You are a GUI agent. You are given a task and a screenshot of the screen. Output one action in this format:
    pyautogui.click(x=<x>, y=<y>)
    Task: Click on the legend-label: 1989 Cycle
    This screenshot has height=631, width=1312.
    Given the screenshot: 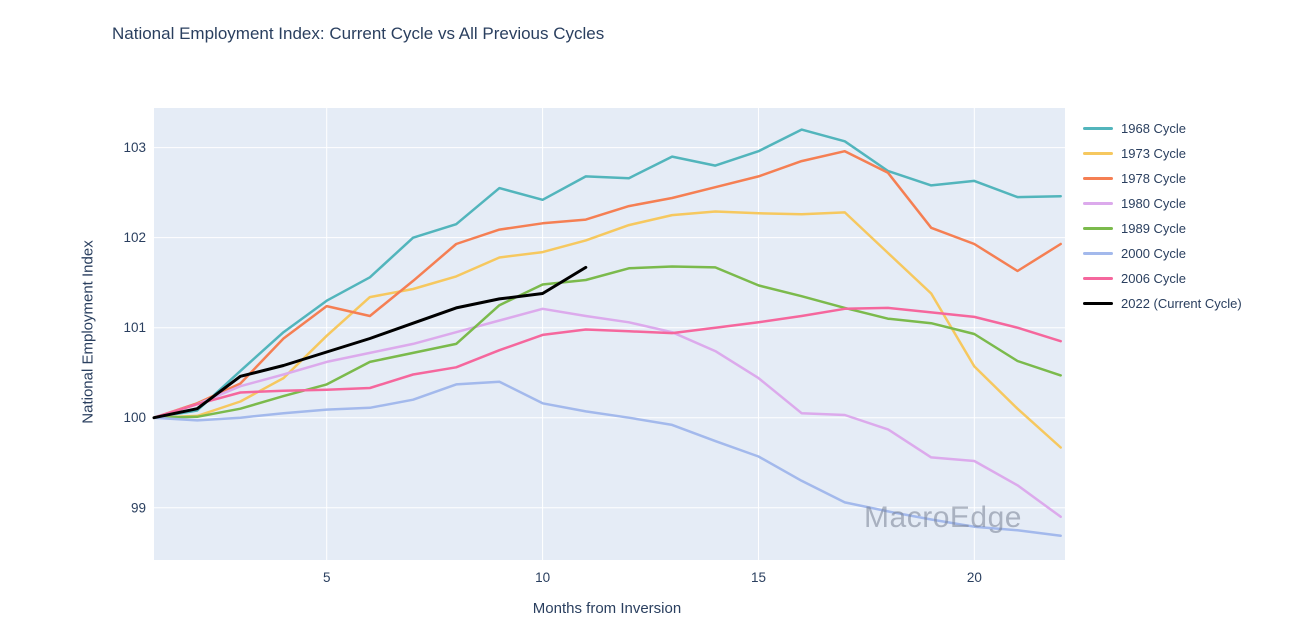 What is the action you would take?
    pyautogui.click(x=1154, y=228)
    